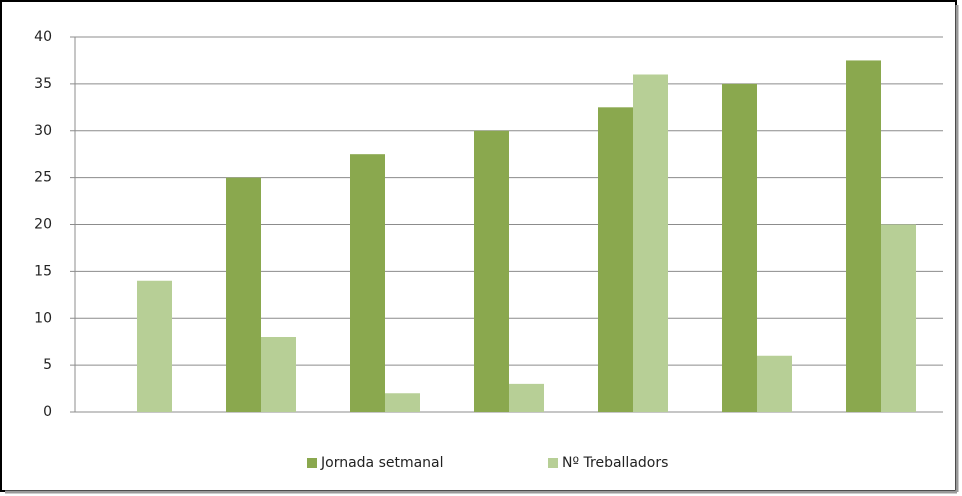 This screenshot has width=962, height=496. Describe the element at coordinates (43, 37) in the screenshot. I see `y-tick-label: 40` at that location.